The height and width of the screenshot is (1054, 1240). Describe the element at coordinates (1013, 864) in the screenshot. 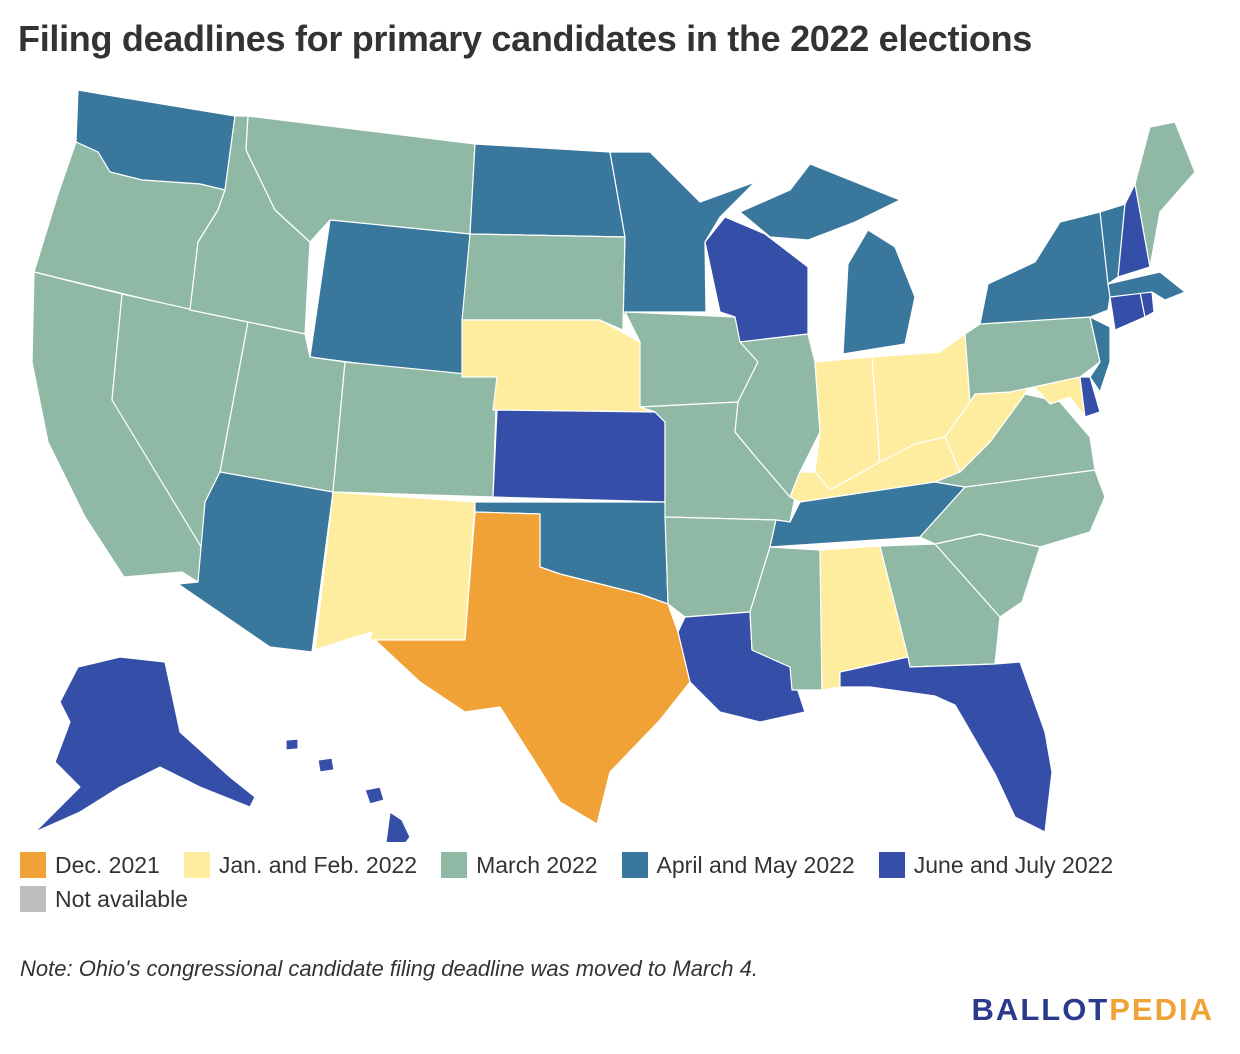

I see `legend-label: June and July 2022` at that location.